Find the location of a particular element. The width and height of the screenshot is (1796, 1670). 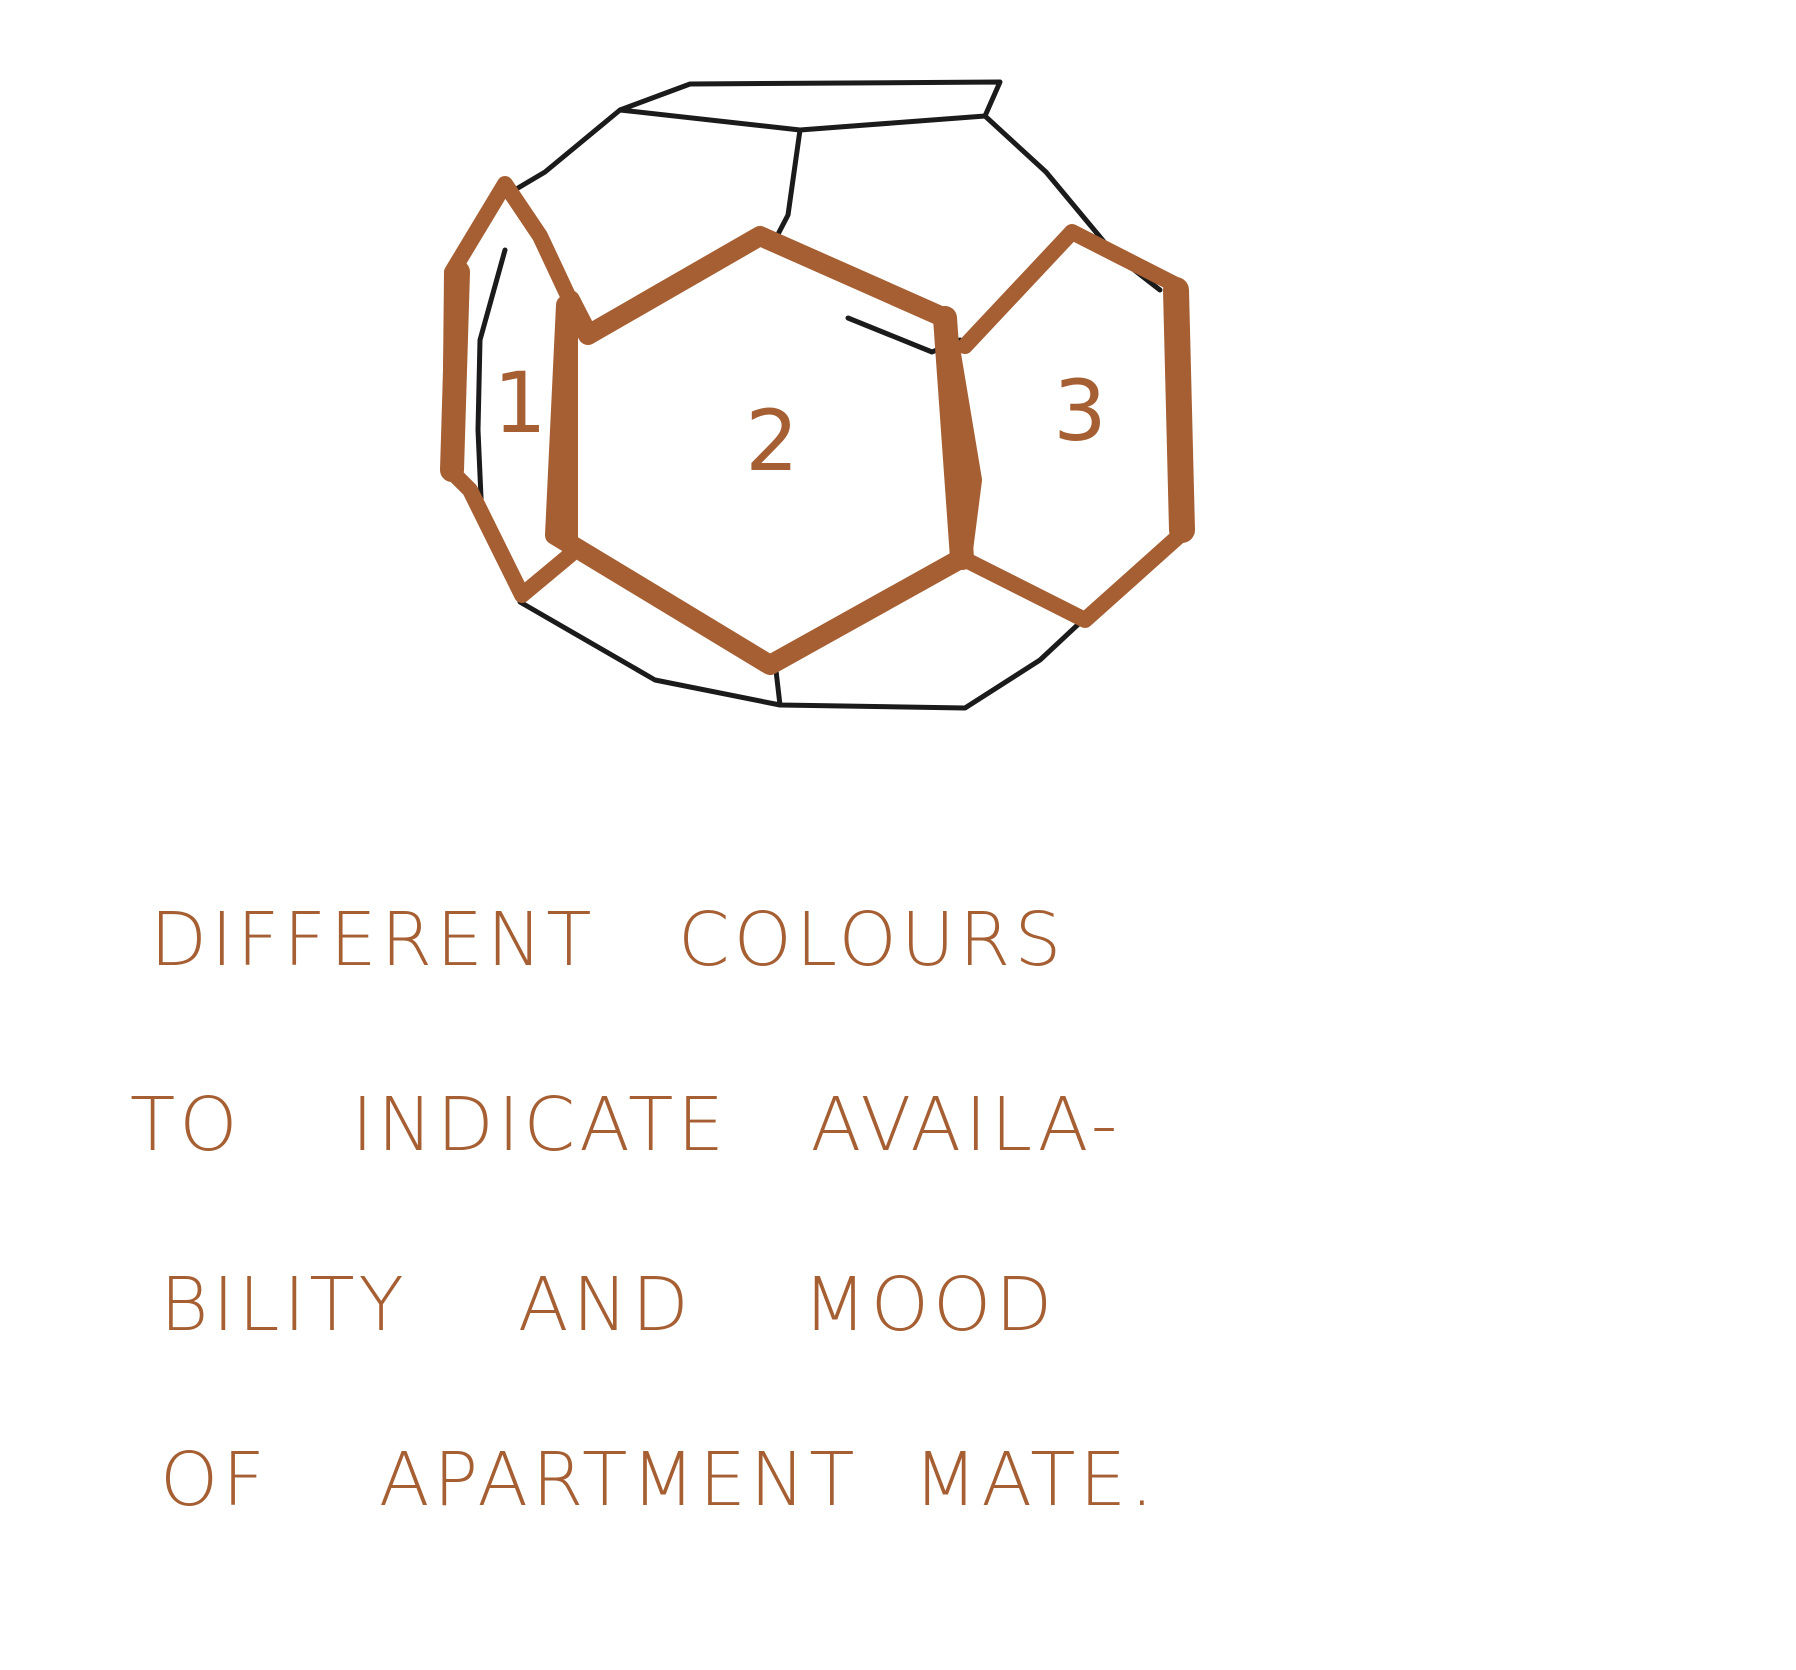

face-2-right-thick-edge is located at coordinates (953, 438).